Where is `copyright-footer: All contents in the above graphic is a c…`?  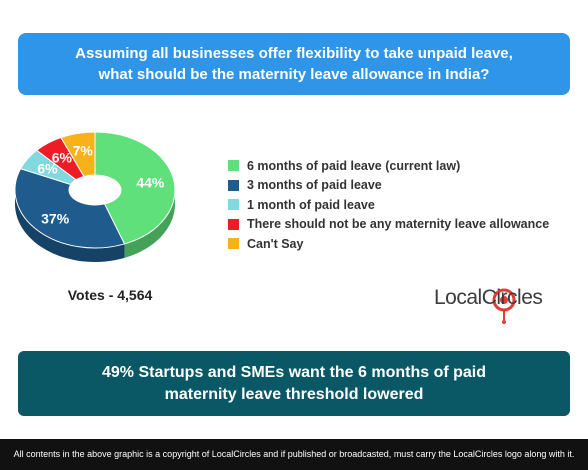
copyright-footer: All contents in the above graphic is a c… is located at coordinates (294, 454).